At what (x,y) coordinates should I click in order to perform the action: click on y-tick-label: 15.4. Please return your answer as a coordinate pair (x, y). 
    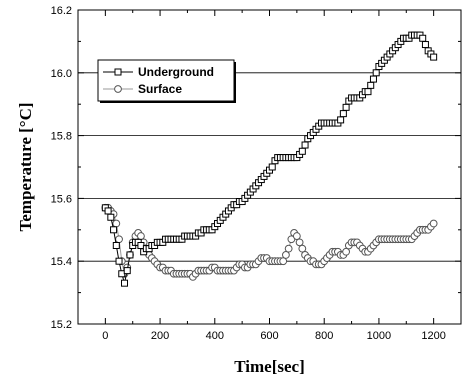
    Looking at the image, I should click on (61, 262).